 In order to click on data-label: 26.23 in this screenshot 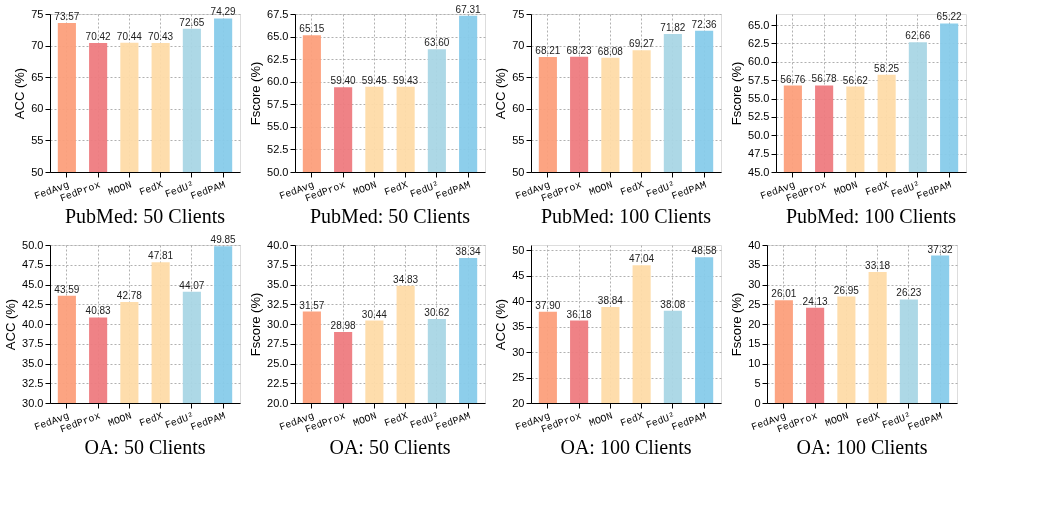, I will do `click(909, 293)`.